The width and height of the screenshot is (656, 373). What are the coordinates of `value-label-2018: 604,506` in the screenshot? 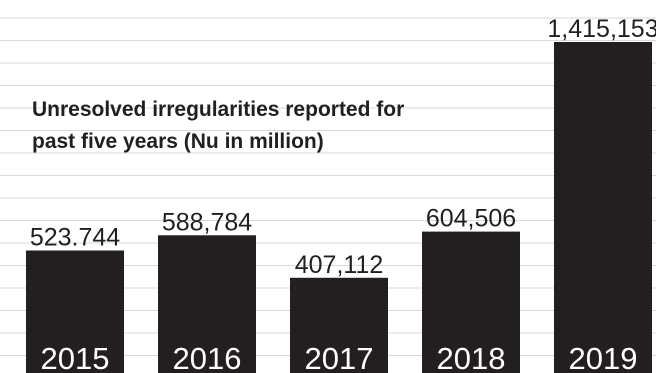 It's located at (471, 219).